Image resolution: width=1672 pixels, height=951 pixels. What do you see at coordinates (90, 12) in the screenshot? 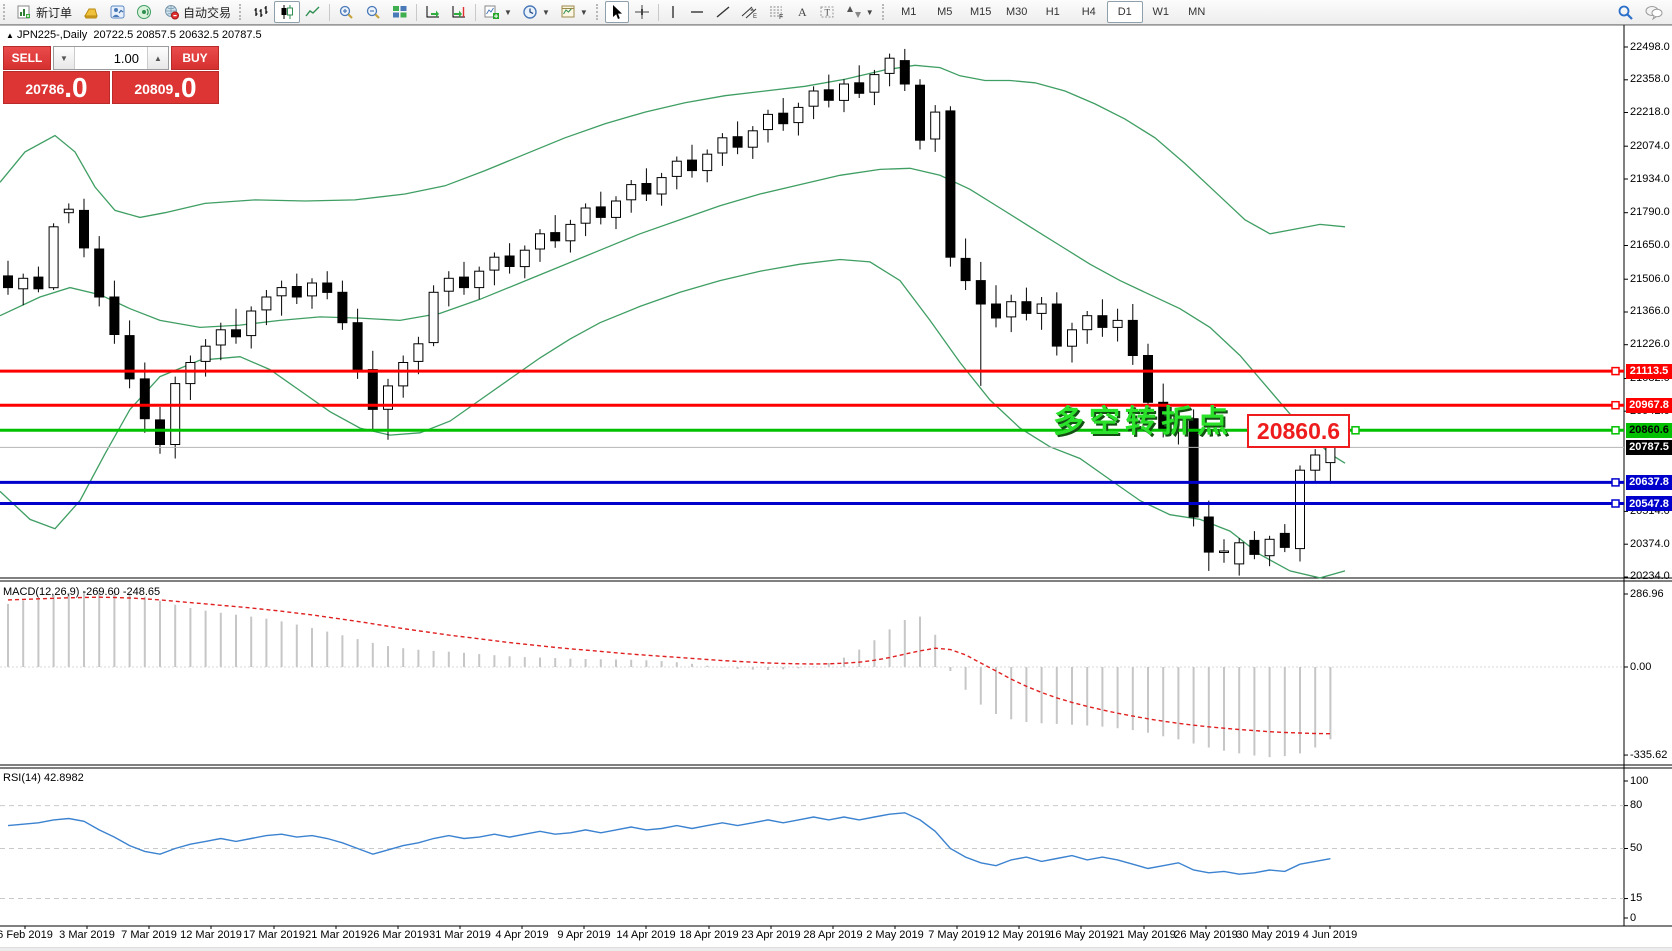
I see `gold-button` at bounding box center [90, 12].